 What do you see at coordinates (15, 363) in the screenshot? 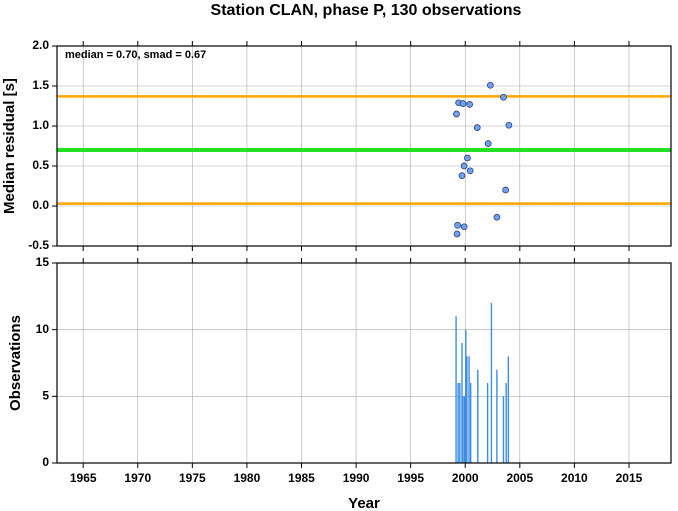
I see `y-axis-label: Observations` at bounding box center [15, 363].